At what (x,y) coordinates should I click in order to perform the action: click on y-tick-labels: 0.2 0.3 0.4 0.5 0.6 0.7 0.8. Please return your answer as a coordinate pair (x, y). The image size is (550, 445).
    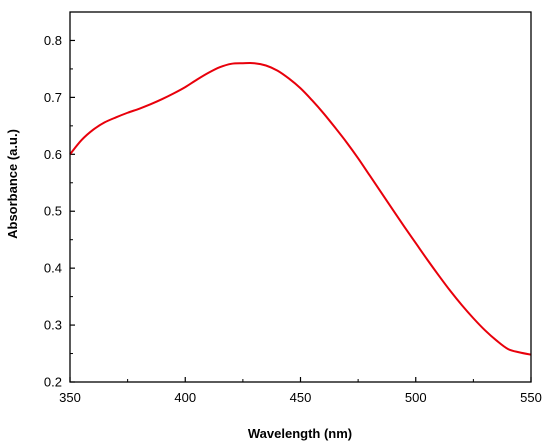
    Looking at the image, I should click on (53, 211).